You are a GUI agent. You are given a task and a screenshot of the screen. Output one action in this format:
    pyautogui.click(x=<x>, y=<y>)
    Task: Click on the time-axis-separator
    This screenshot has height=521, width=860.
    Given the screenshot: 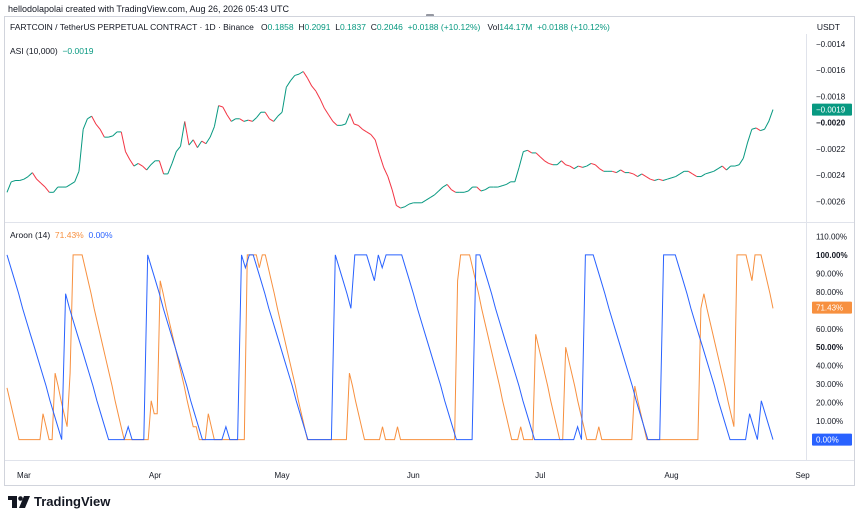 What is the action you would take?
    pyautogui.click(x=429, y=460)
    